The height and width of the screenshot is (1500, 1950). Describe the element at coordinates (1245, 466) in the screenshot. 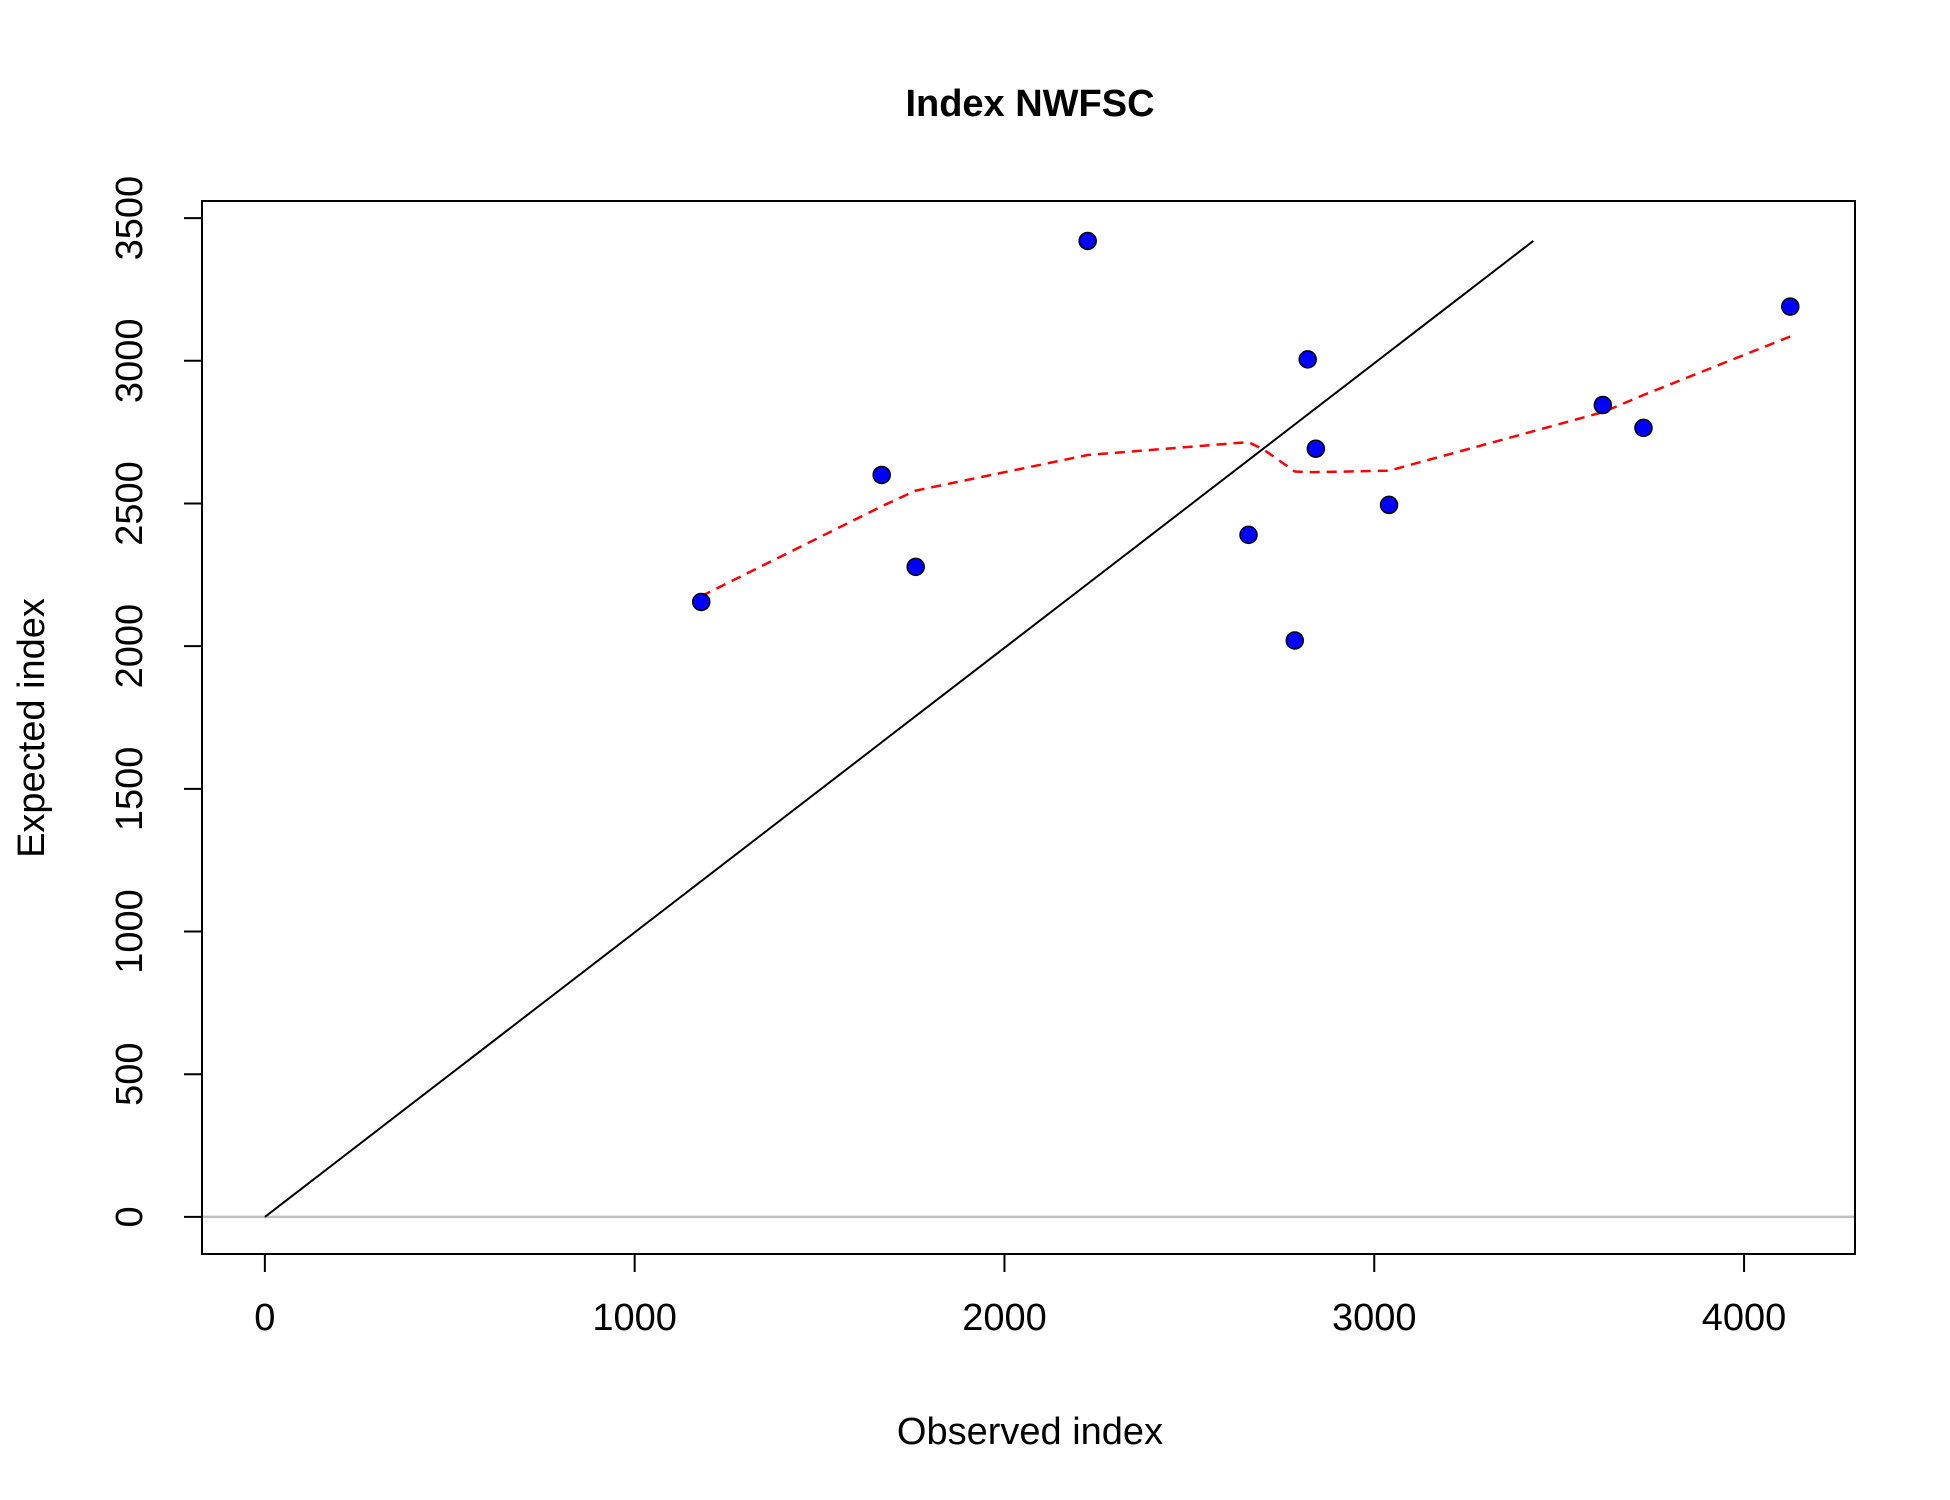

I see `smoother-line` at that location.